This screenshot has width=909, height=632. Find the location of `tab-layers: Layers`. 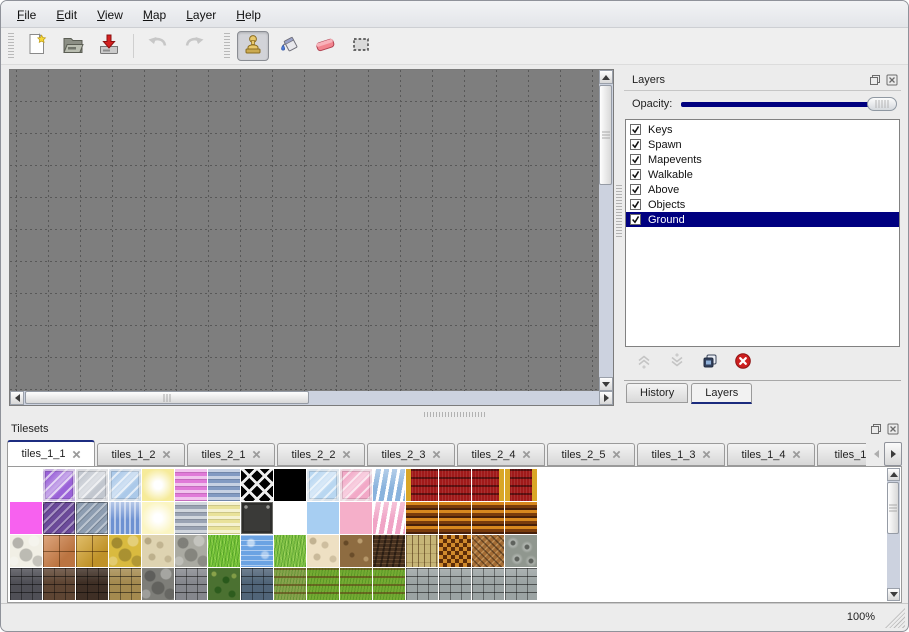

tab-layers: Layers is located at coordinates (722, 393).